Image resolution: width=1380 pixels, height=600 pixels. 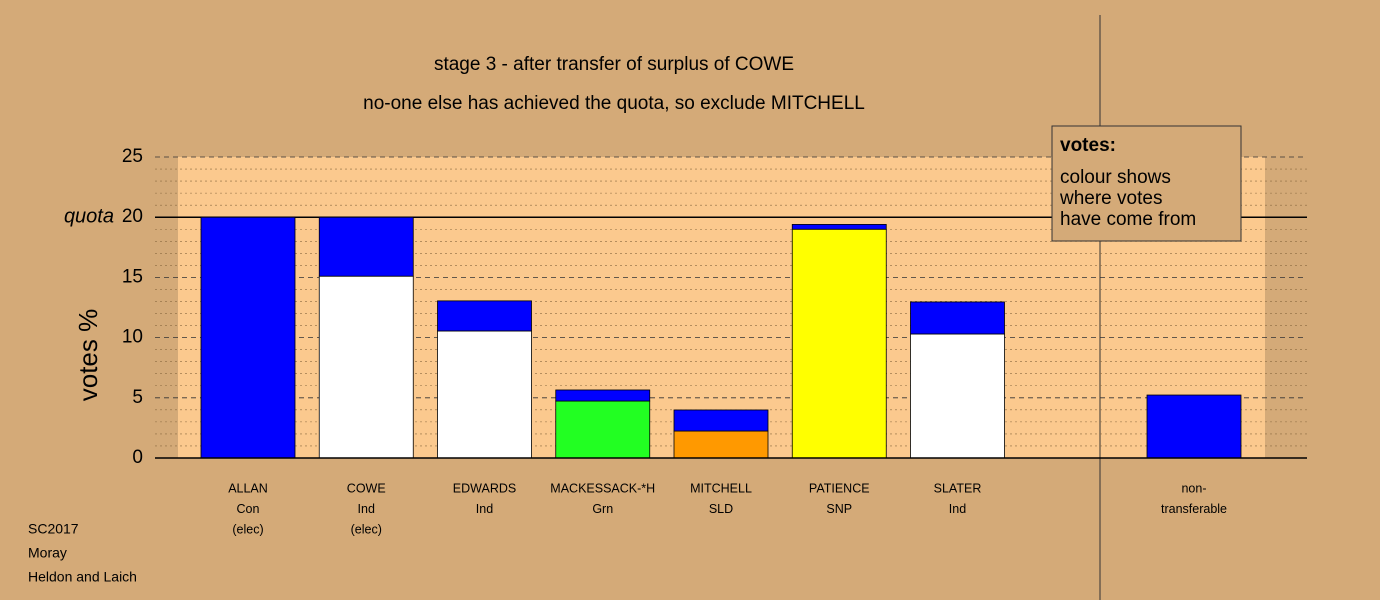 I want to click on x-tick-label: PATIENCE, so click(x=839, y=488).